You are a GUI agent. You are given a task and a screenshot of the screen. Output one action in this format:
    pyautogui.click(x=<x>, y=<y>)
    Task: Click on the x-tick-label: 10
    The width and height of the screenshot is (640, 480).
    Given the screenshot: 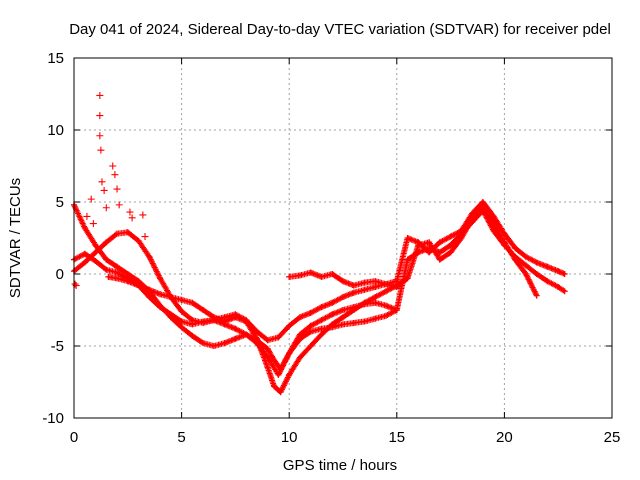 What is the action you would take?
    pyautogui.click(x=289, y=437)
    